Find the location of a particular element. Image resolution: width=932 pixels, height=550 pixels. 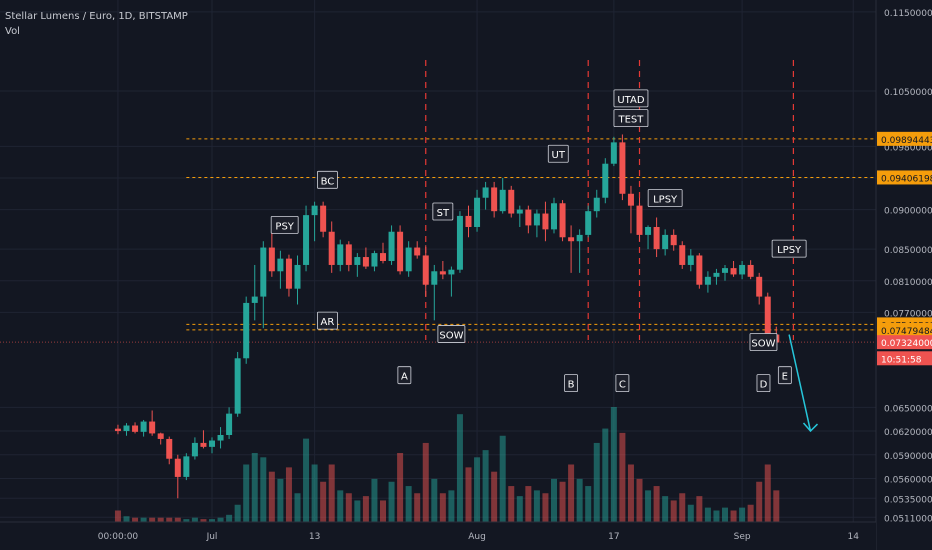

time-axis-bg is located at coordinates (438, 536).